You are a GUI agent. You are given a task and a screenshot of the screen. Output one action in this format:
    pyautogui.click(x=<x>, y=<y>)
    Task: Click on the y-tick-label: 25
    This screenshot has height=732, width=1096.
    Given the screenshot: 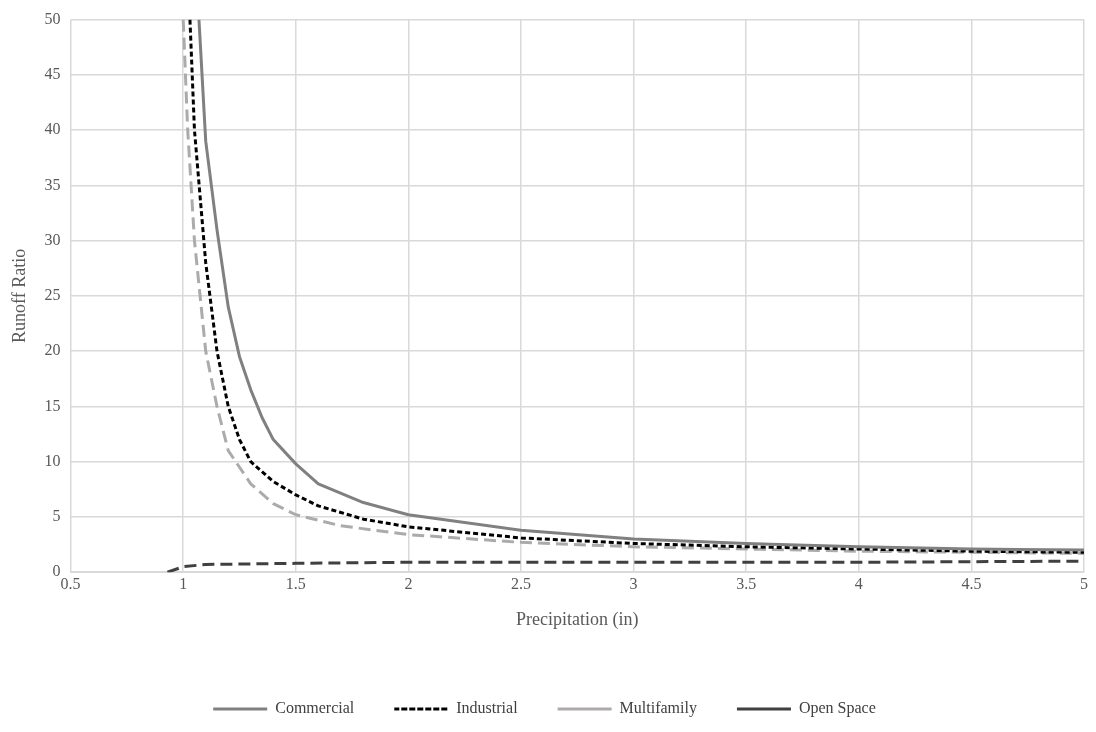 What is the action you would take?
    pyautogui.click(x=52, y=295)
    